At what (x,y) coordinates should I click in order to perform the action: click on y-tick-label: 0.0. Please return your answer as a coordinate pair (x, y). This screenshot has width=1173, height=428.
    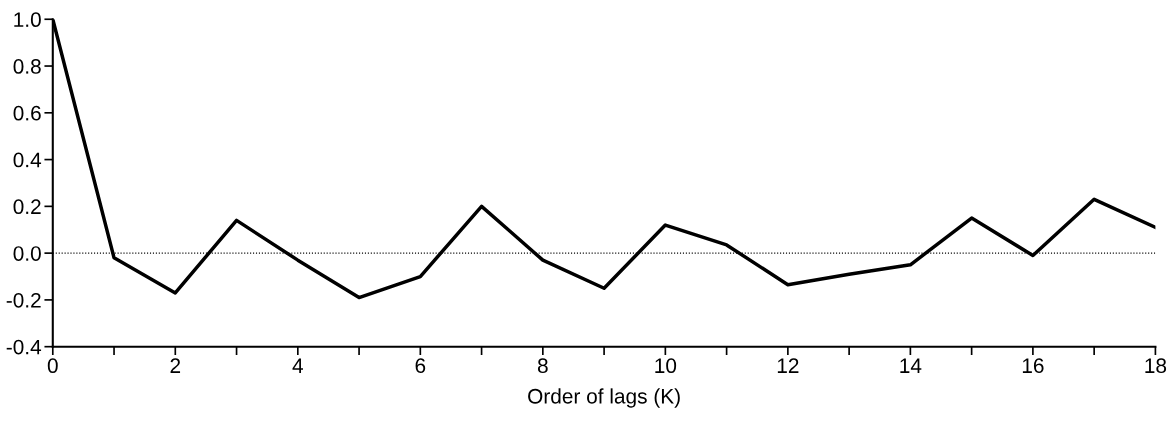
    Looking at the image, I should click on (27, 253).